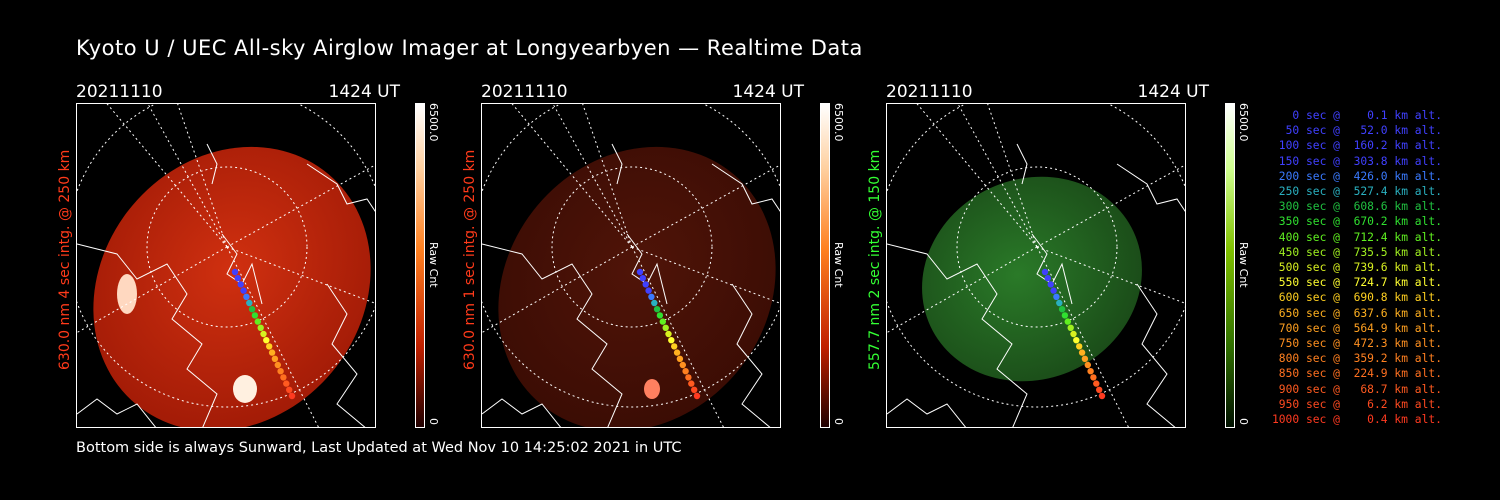 The height and width of the screenshot is (500, 1500). Describe the element at coordinates (838, 122) in the screenshot. I see `panel-2-cbar-max: 6500.0` at that location.